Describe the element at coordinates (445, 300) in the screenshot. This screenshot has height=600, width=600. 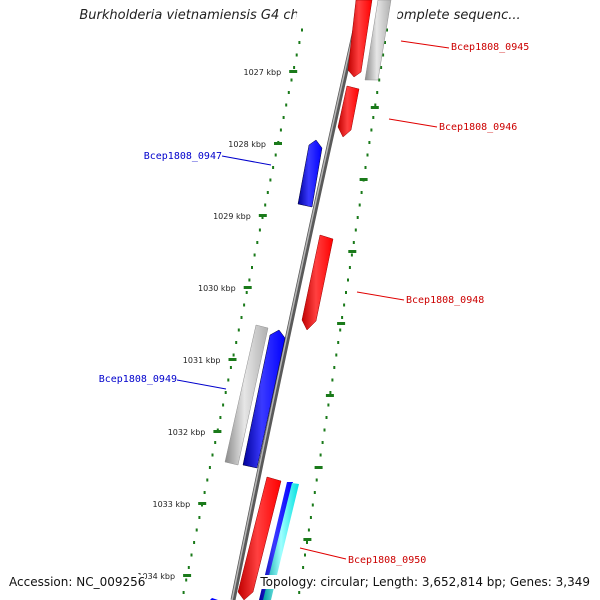
I see `gene-label-0948: Bcep1808_0948` at that location.